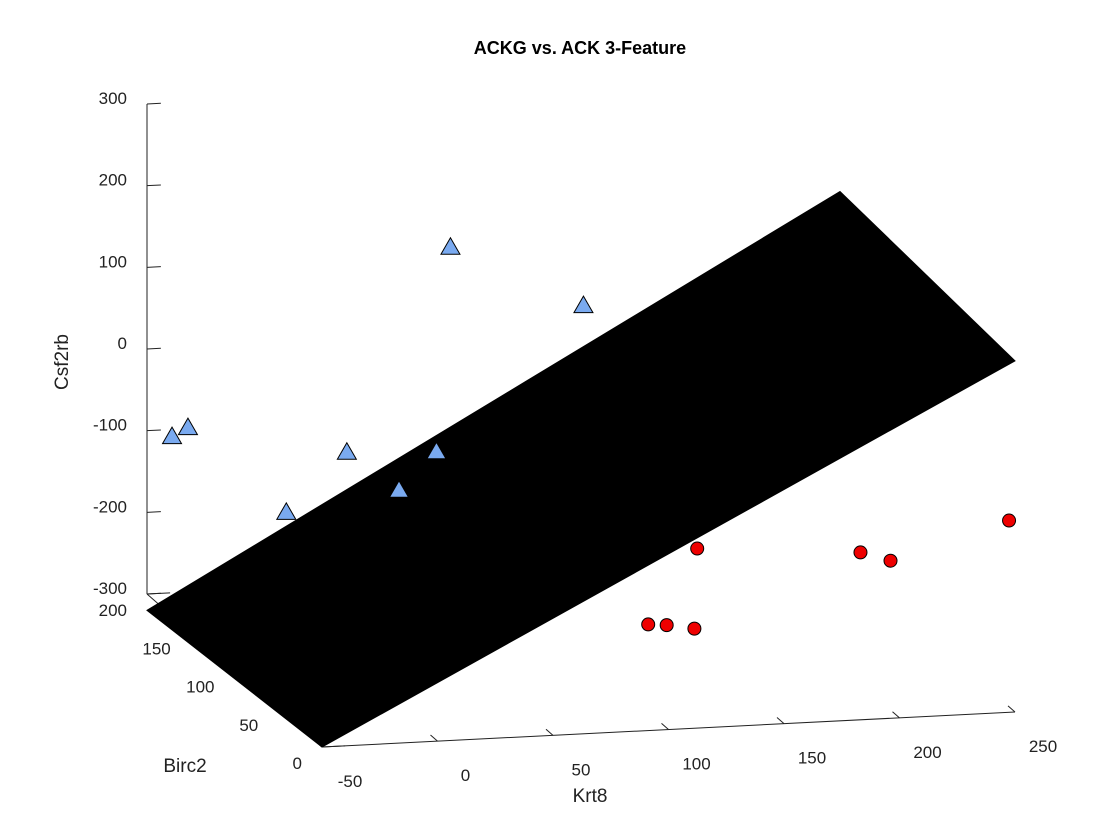  What do you see at coordinates (110, 588) in the screenshot?
I see `z-tick-label: -300` at bounding box center [110, 588].